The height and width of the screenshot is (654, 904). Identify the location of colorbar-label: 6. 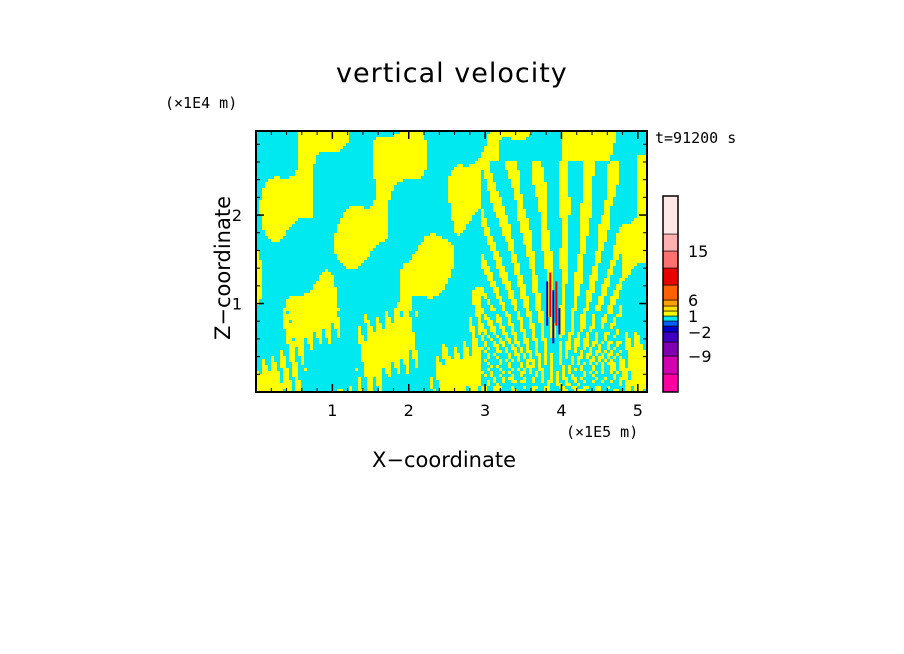
(693, 300).